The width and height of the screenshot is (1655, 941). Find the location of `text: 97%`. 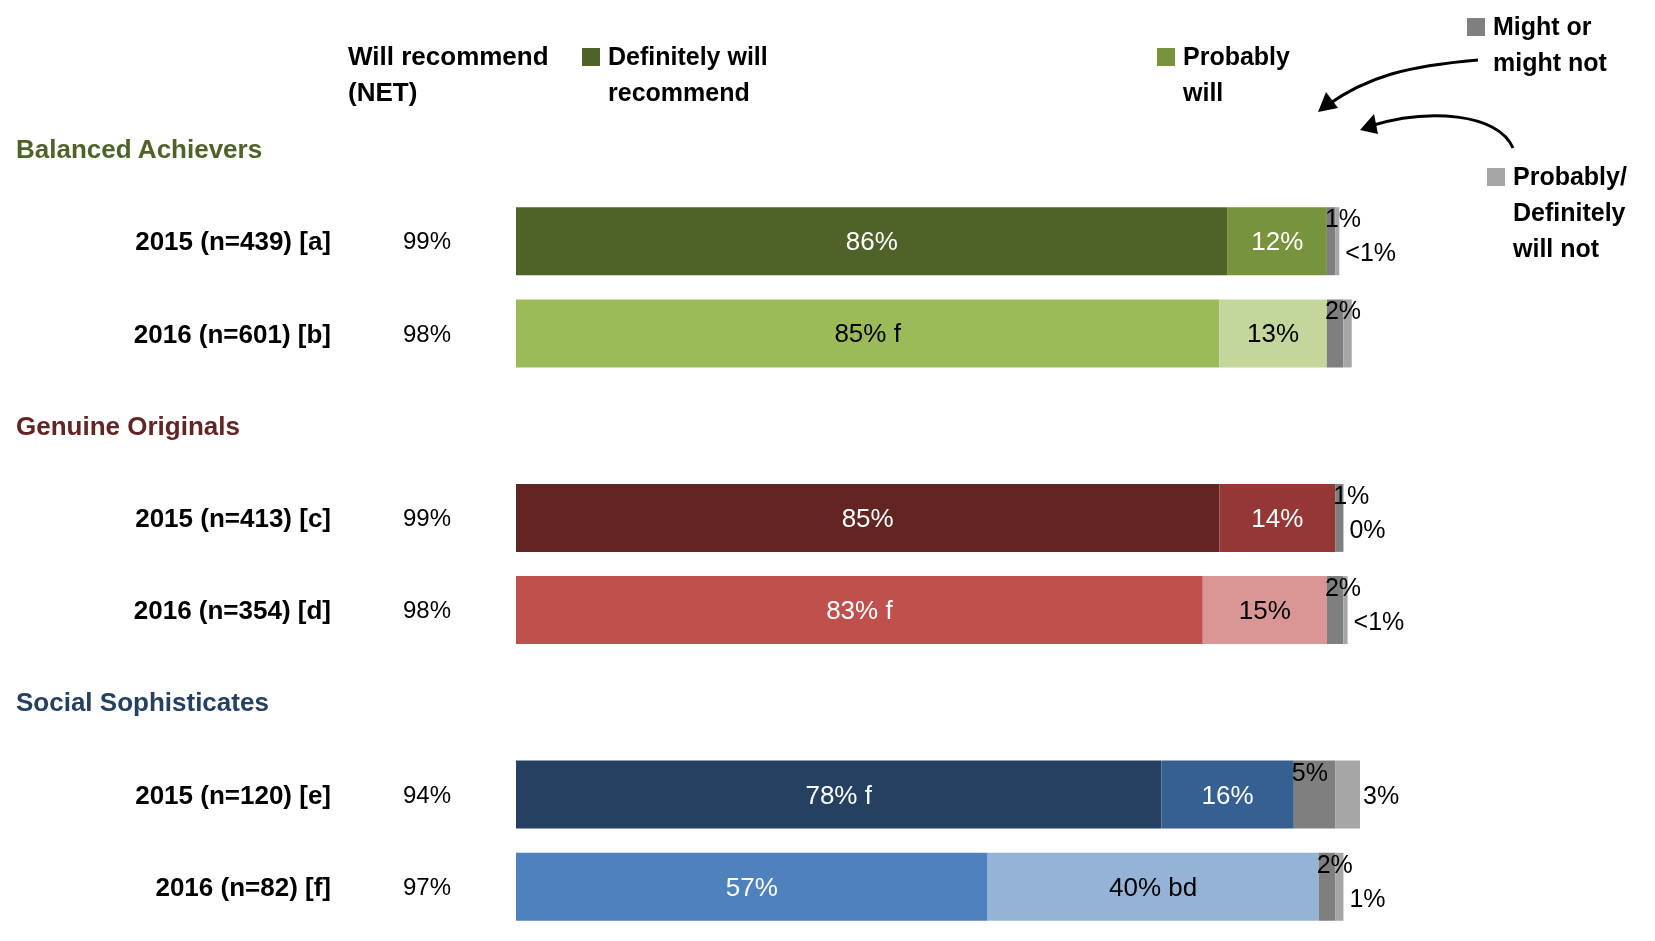

text: 97% is located at coordinates (427, 886).